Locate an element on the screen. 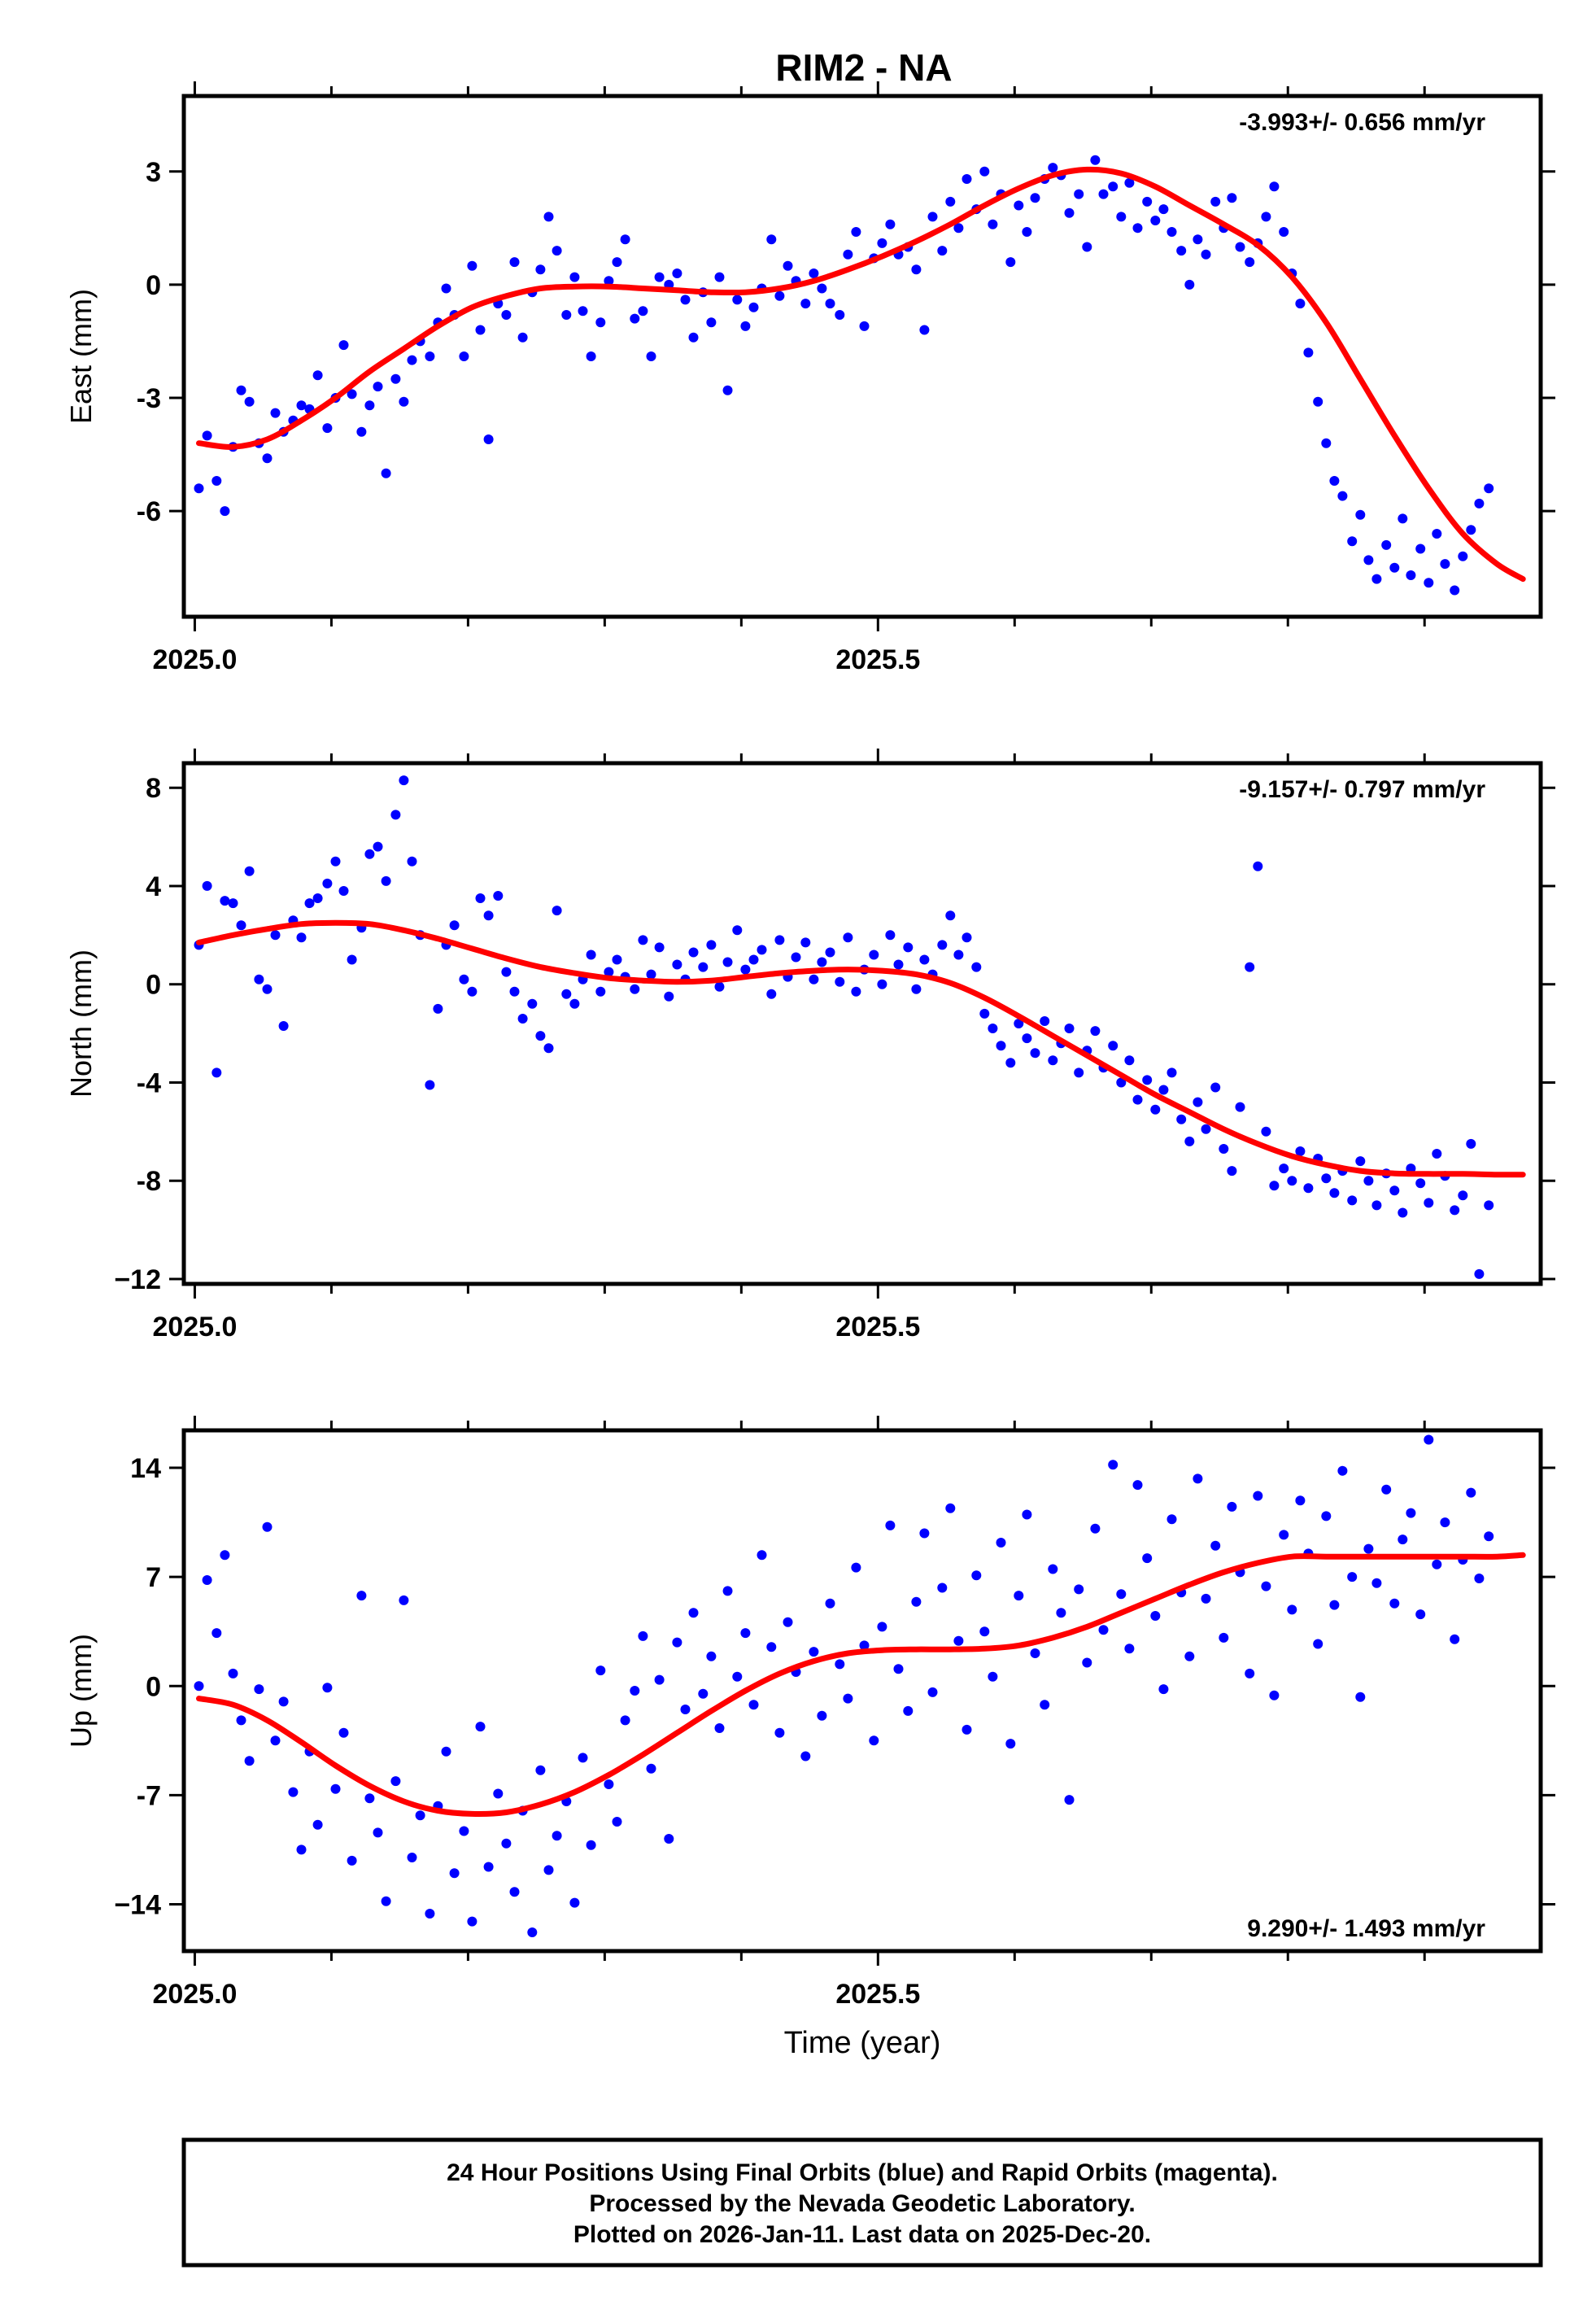  up-x-tick-label: 2025.0 is located at coordinates (194, 1995).